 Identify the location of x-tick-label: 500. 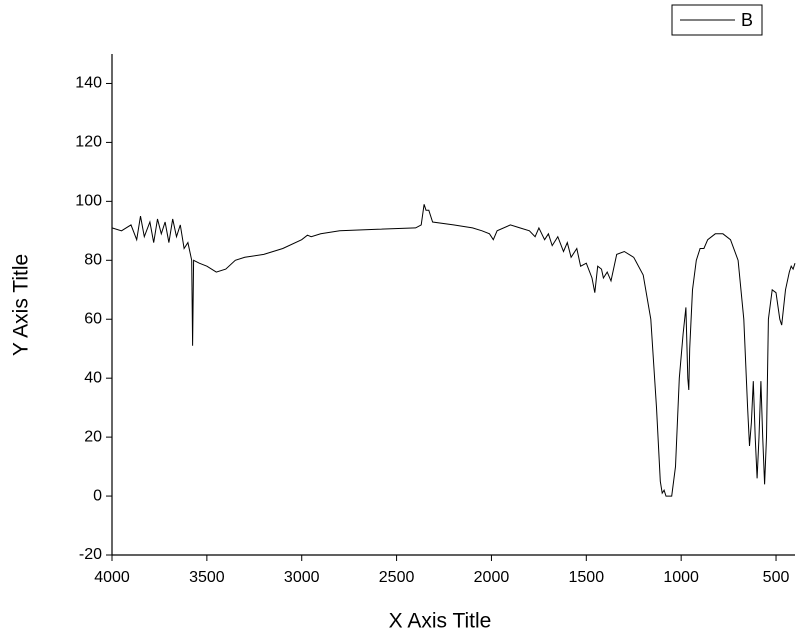
(776, 577).